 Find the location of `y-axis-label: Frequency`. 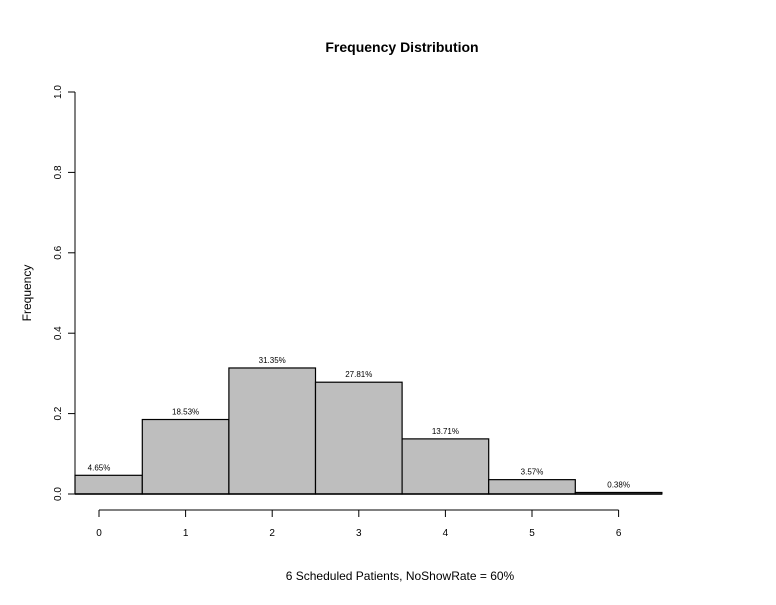

y-axis-label: Frequency is located at coordinates (27, 293).